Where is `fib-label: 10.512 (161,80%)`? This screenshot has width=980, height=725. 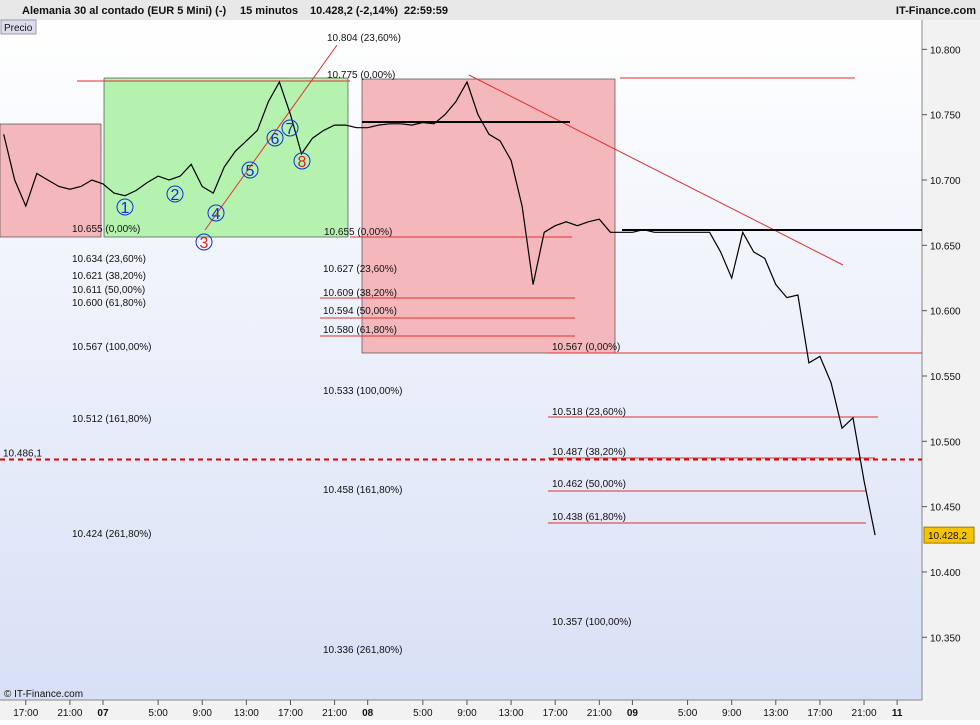 fib-label: 10.512 (161,80%) is located at coordinates (112, 419).